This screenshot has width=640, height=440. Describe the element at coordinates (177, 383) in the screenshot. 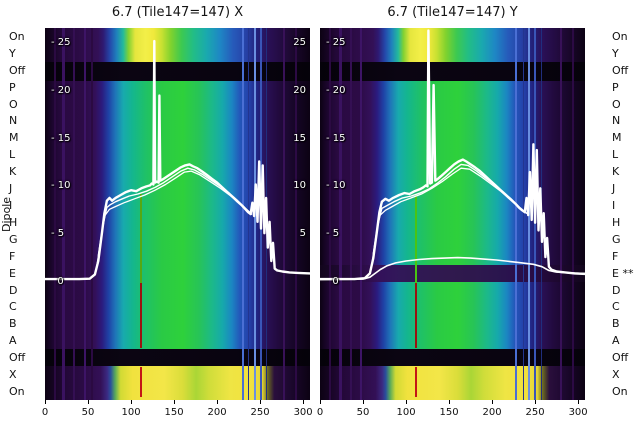

I see `heatmap-band-bottom-x-on` at that location.